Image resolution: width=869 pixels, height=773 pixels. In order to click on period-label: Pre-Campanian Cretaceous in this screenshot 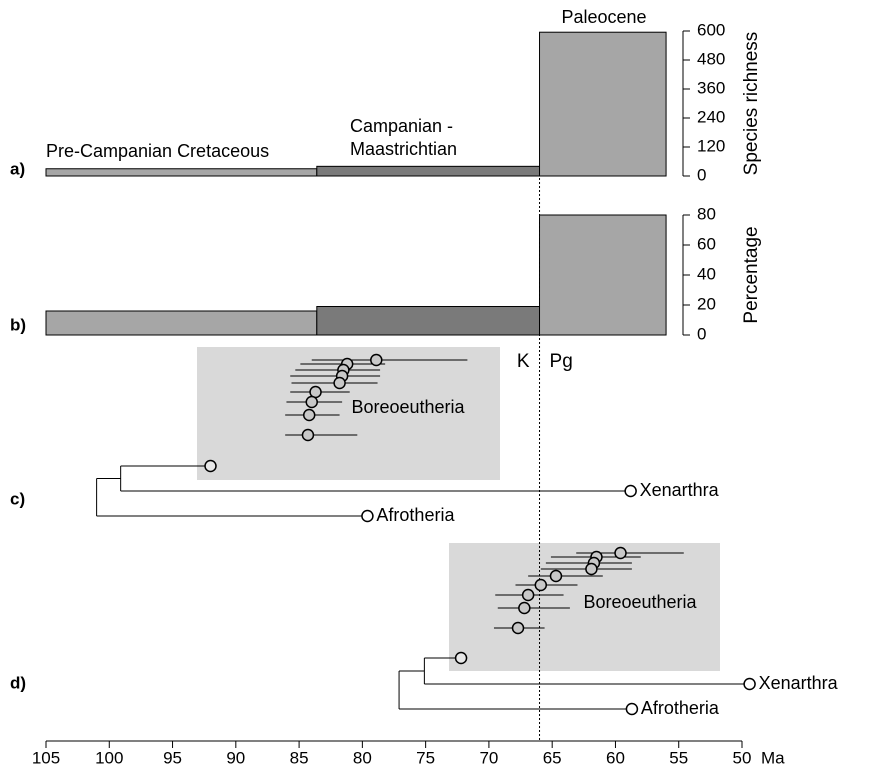, I will do `click(157, 151)`.